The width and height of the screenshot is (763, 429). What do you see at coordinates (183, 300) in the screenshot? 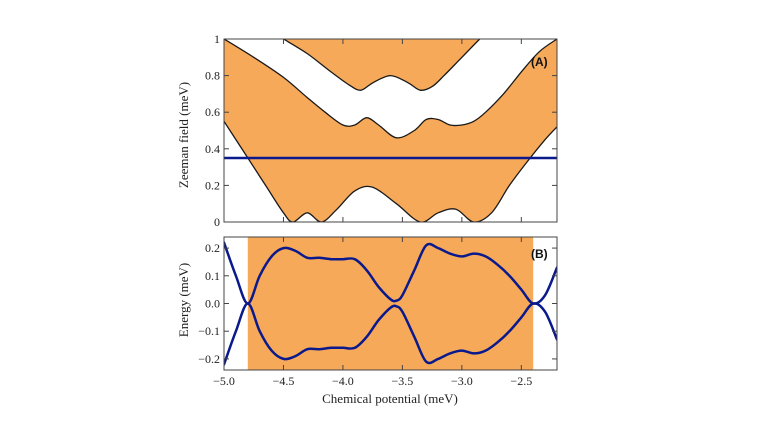
I see `panel-b-y-axis-label: Energy (meV)` at bounding box center [183, 300].